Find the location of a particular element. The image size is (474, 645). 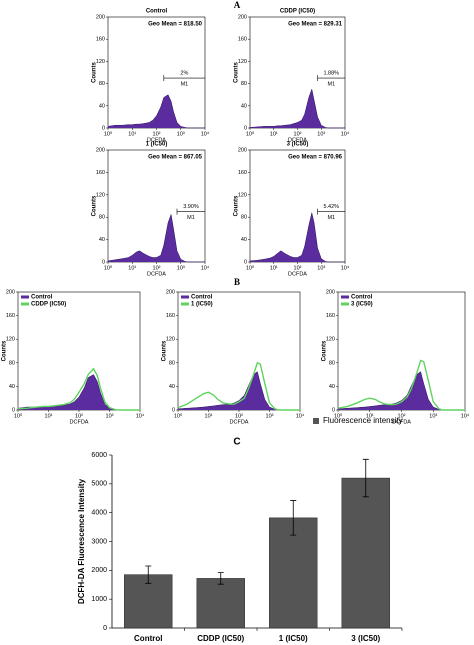

legend-label: Fluorescence intensity is located at coordinates (363, 420).